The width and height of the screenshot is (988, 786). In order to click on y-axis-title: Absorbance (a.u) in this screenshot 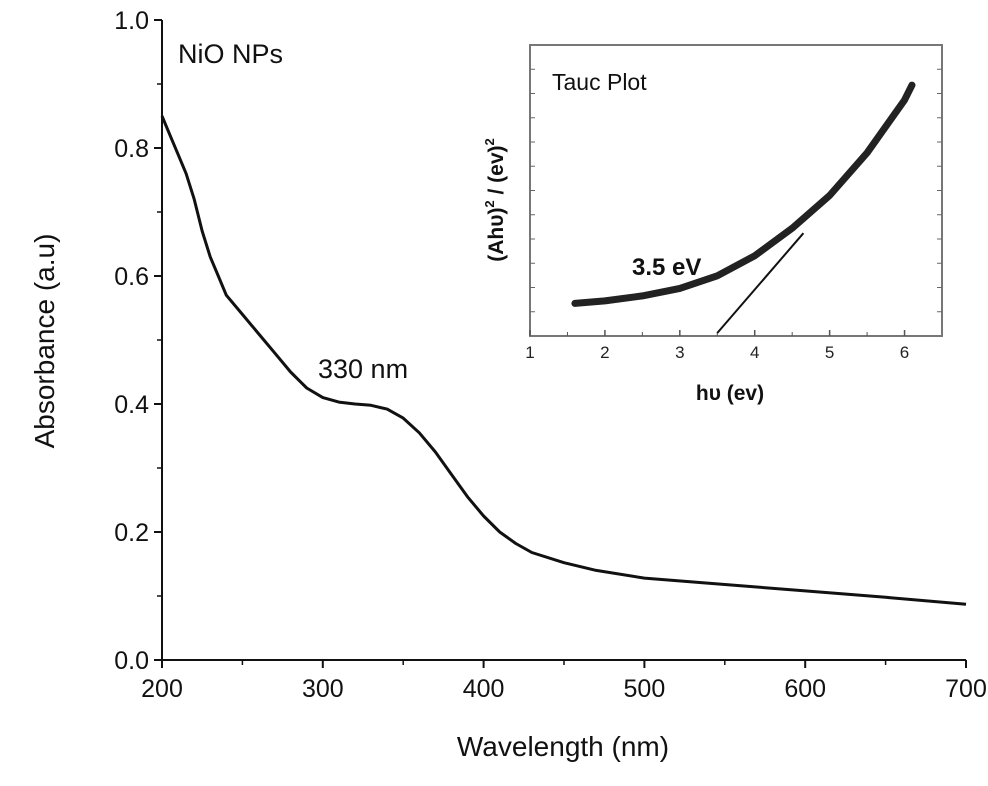, I will do `click(44, 341)`.